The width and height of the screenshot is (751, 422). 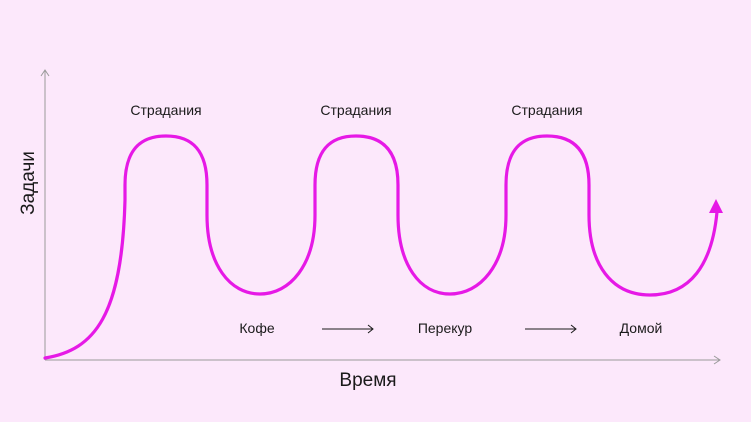 I want to click on curve-arrowhead, so click(x=716, y=206).